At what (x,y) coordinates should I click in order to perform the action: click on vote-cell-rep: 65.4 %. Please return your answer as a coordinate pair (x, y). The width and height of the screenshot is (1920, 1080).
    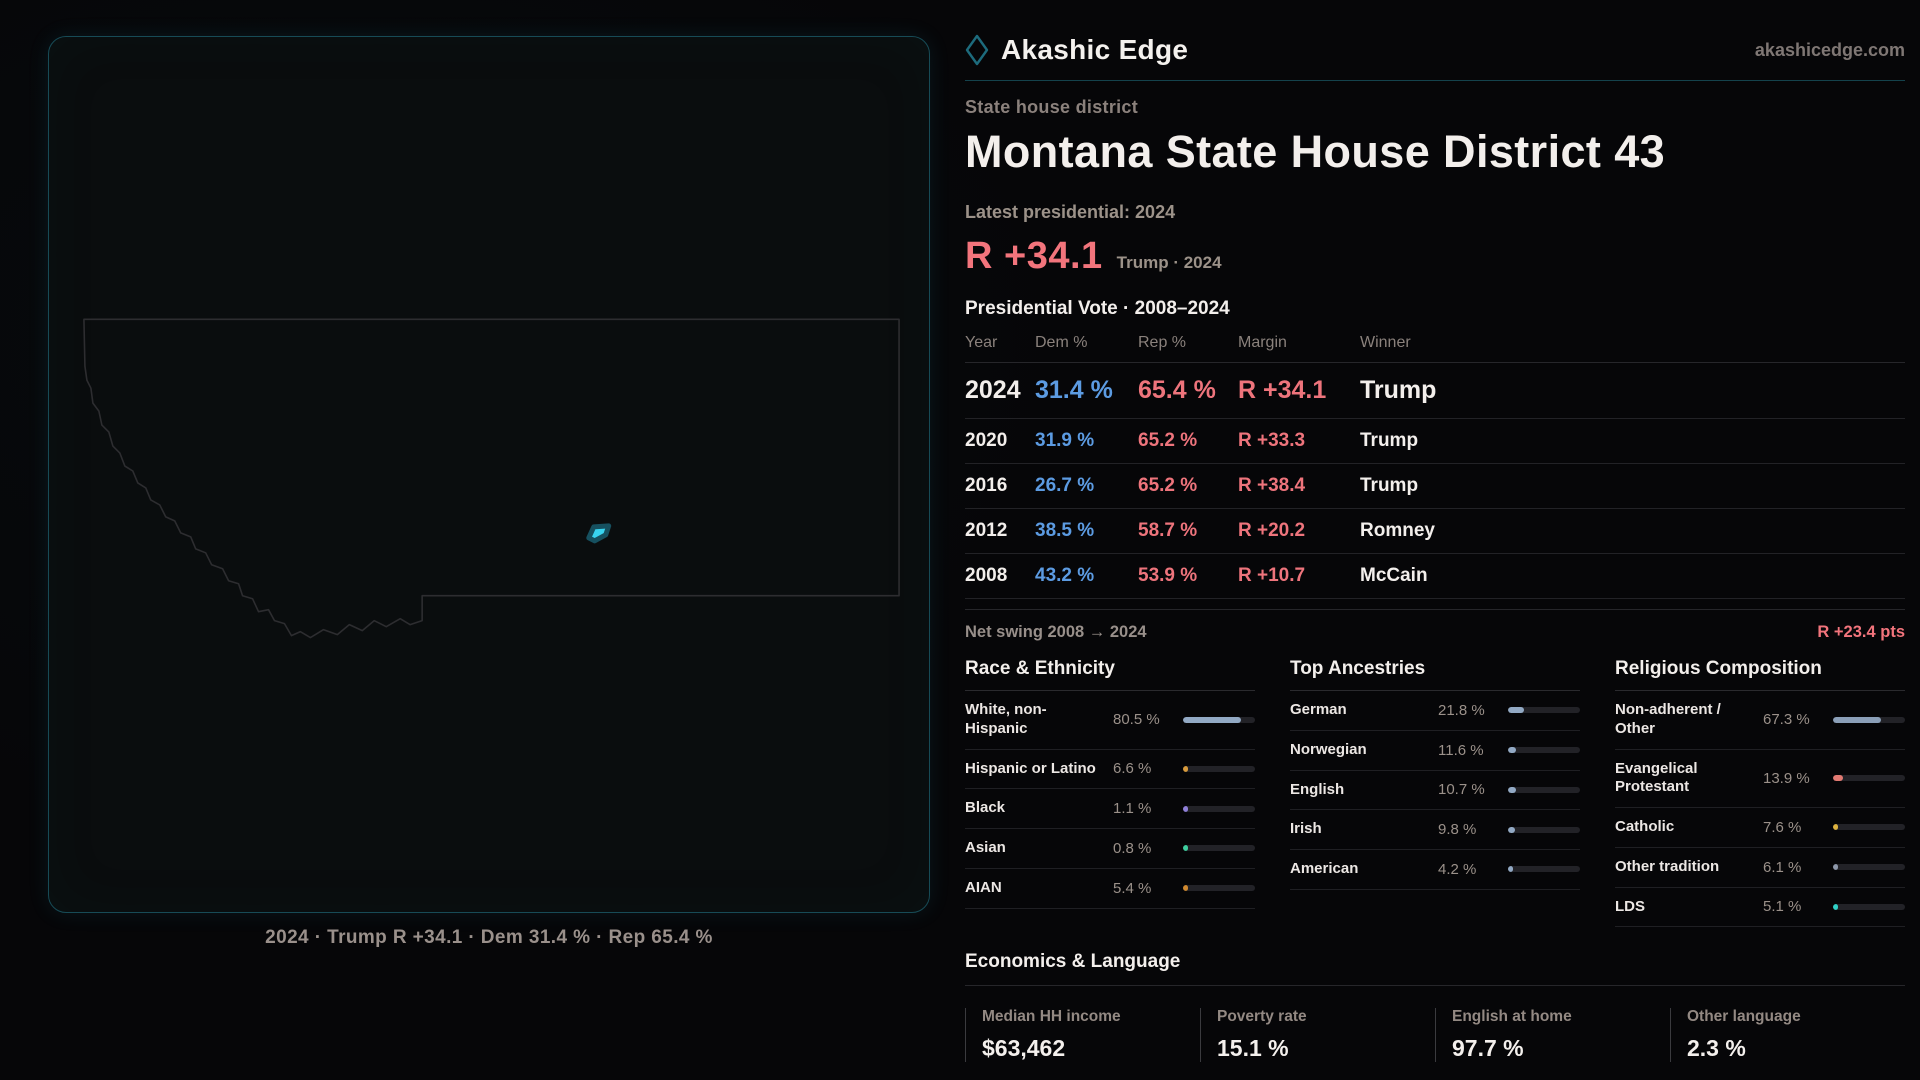
    Looking at the image, I should click on (1177, 390).